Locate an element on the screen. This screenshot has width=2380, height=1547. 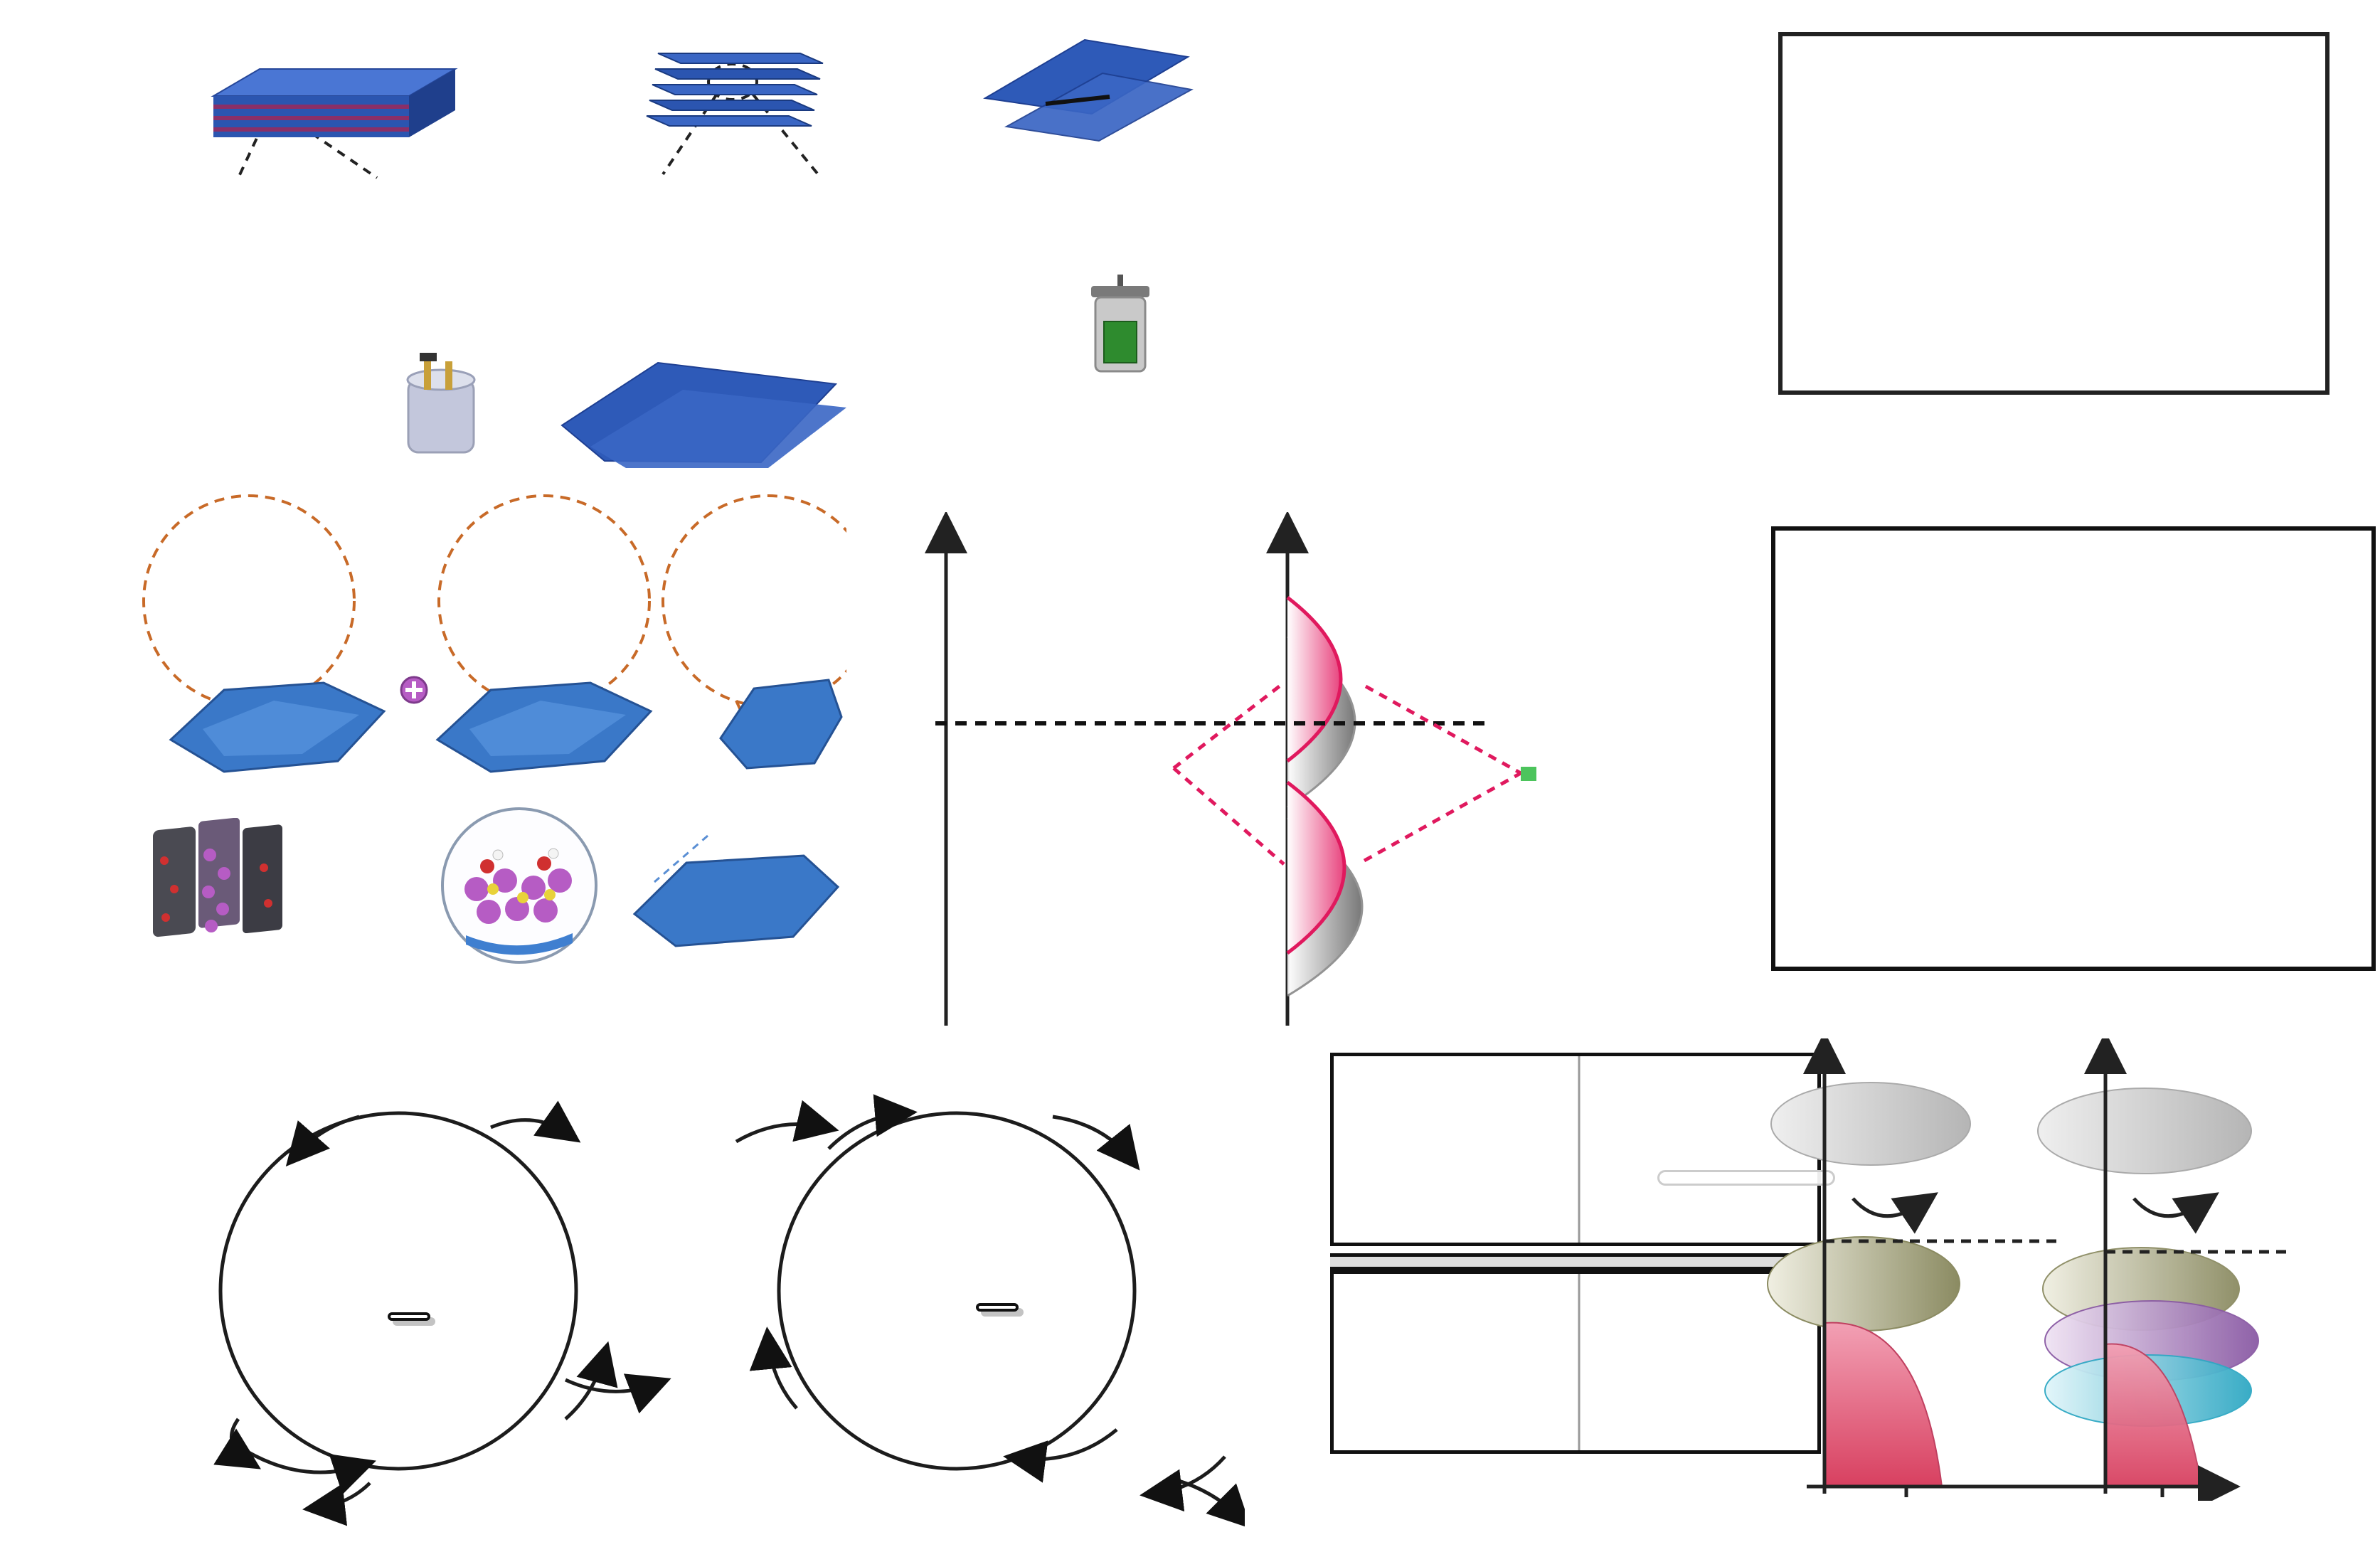
lom-oh-intermediate is located at coordinates (989, 1109).